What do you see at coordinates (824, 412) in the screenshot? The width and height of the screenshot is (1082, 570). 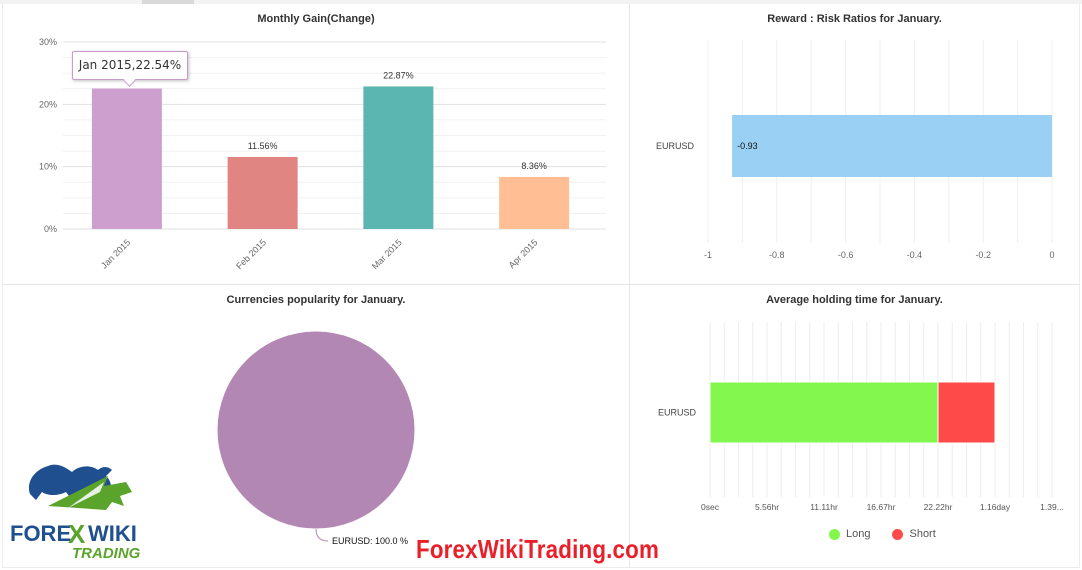 I see `bar-segment-long` at bounding box center [824, 412].